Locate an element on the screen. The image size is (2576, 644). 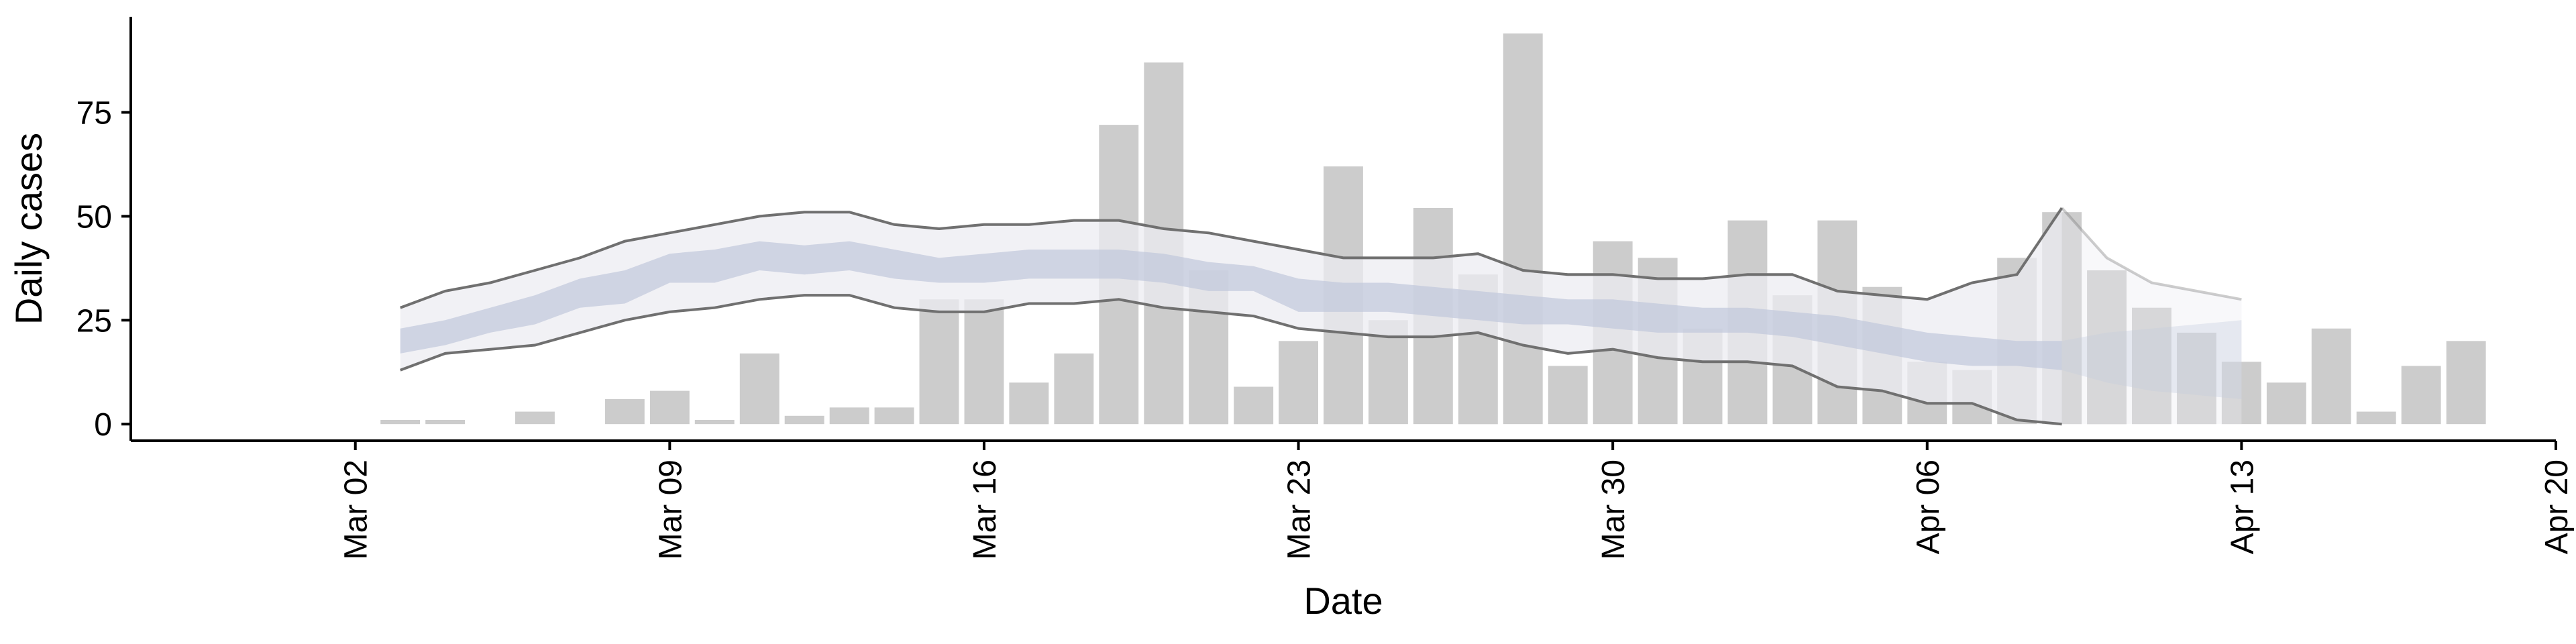
x-tick-label: Apr 06 is located at coordinates (1928, 507).